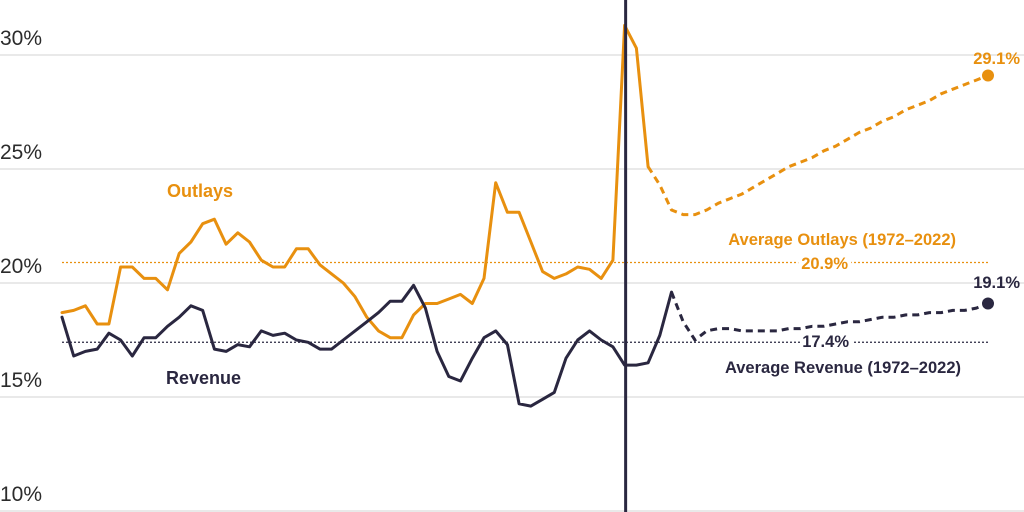 The image size is (1024, 512). Describe the element at coordinates (21, 152) in the screenshot. I see `y-tick-label: 25%` at that location.